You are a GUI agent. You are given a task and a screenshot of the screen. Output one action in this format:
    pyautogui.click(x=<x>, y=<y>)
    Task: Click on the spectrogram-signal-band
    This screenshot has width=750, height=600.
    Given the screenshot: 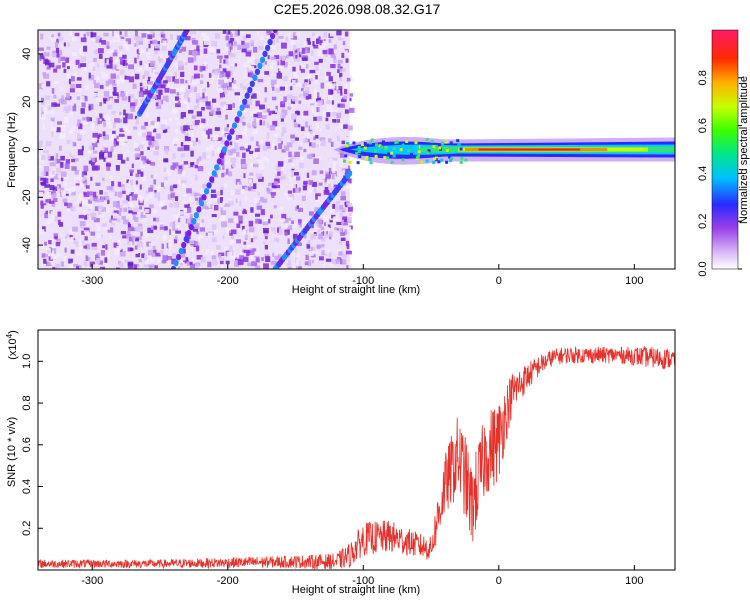 What is the action you would take?
    pyautogui.click(x=504, y=151)
    